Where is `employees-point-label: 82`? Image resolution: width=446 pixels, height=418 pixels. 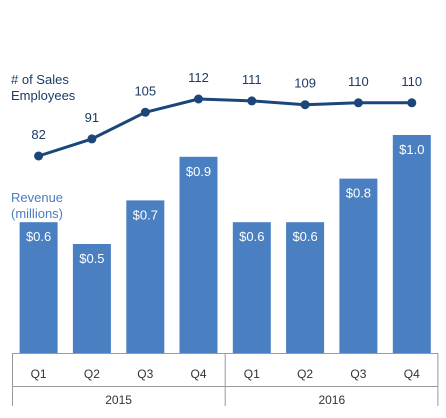
employees-point-label: 82 is located at coordinates (38, 134).